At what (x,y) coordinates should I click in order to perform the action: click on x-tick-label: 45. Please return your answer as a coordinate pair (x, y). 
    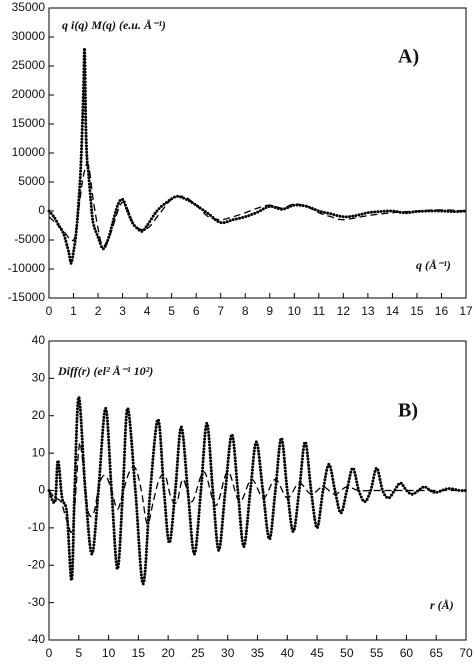
    Looking at the image, I should click on (317, 653).